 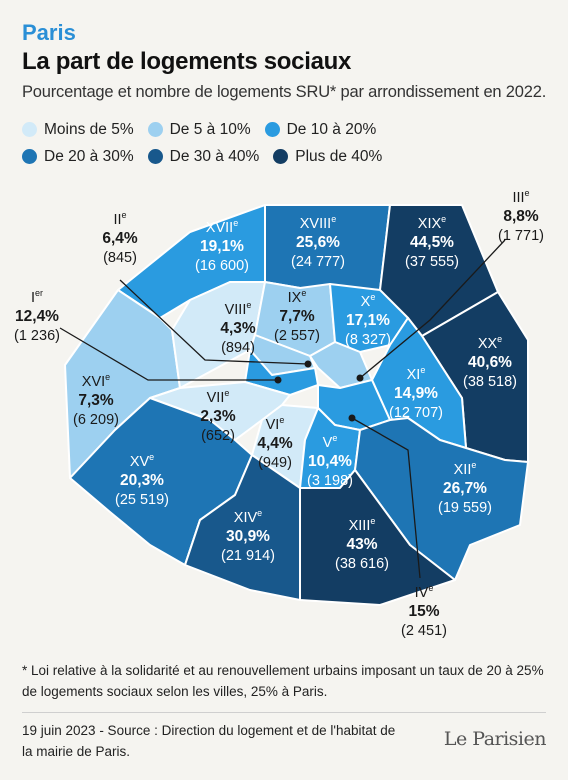 I want to click on arr-percent: 44,5%, so click(x=432, y=242).